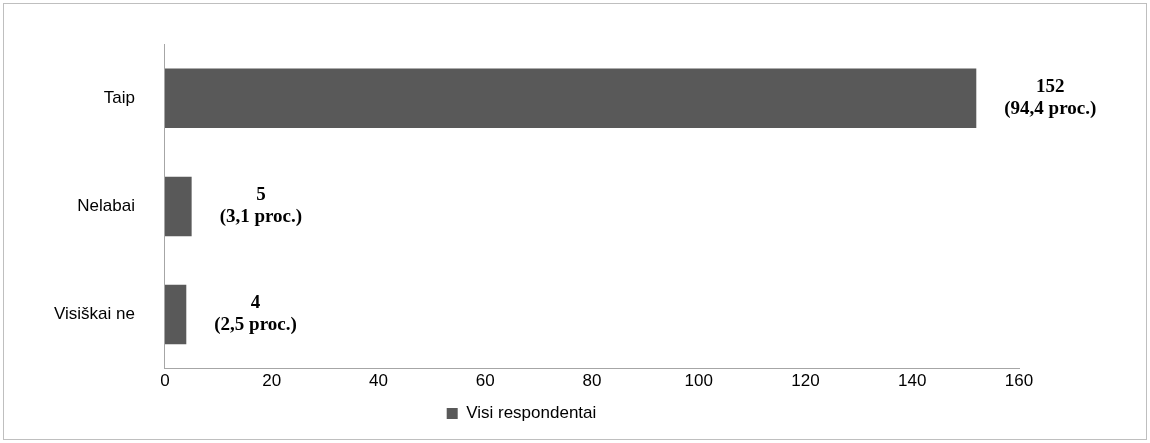  Describe the element at coordinates (1050, 97) in the screenshot. I see `data-label: 152 (94,4 proc.)` at that location.